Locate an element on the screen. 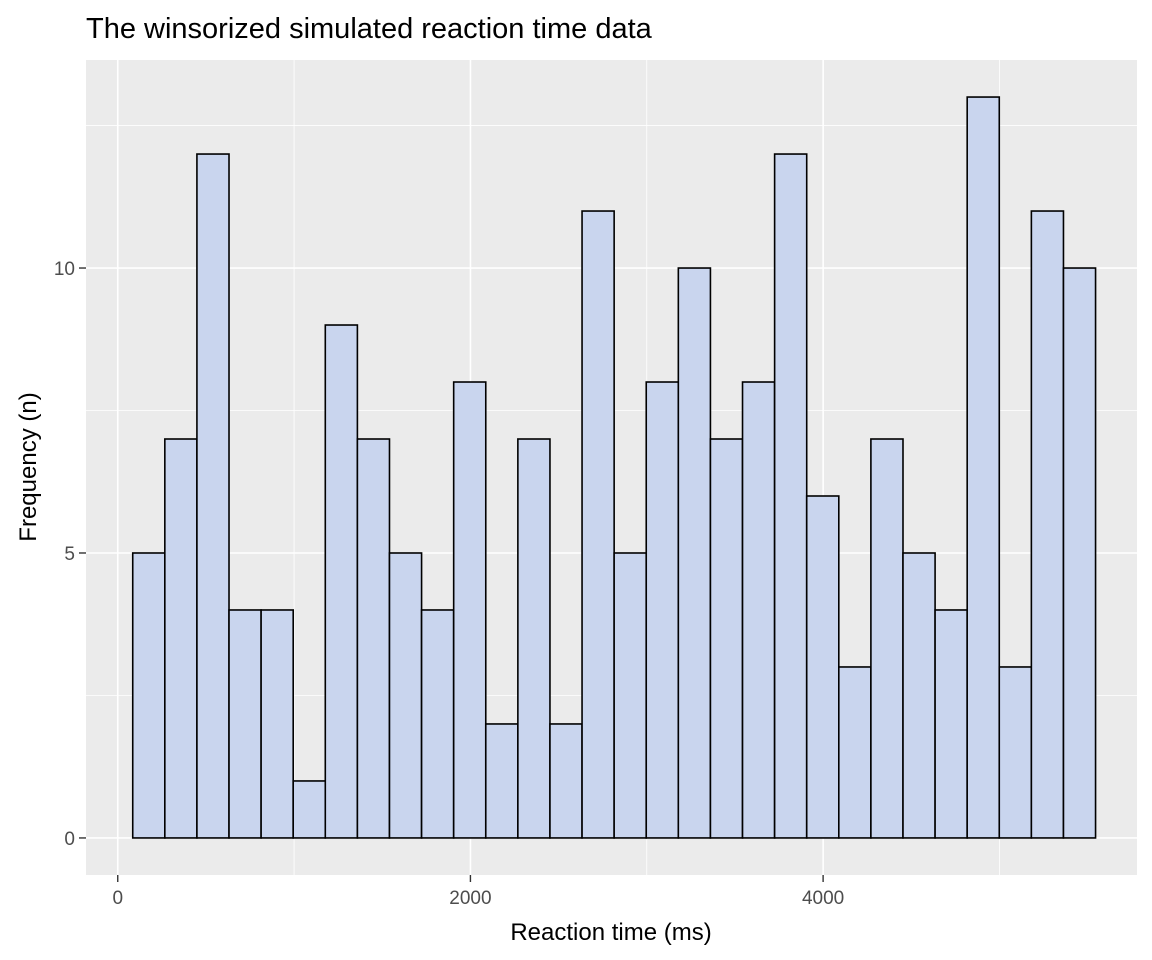 The height and width of the screenshot is (960, 1152). x-tick-label: 0 is located at coordinates (117, 898).